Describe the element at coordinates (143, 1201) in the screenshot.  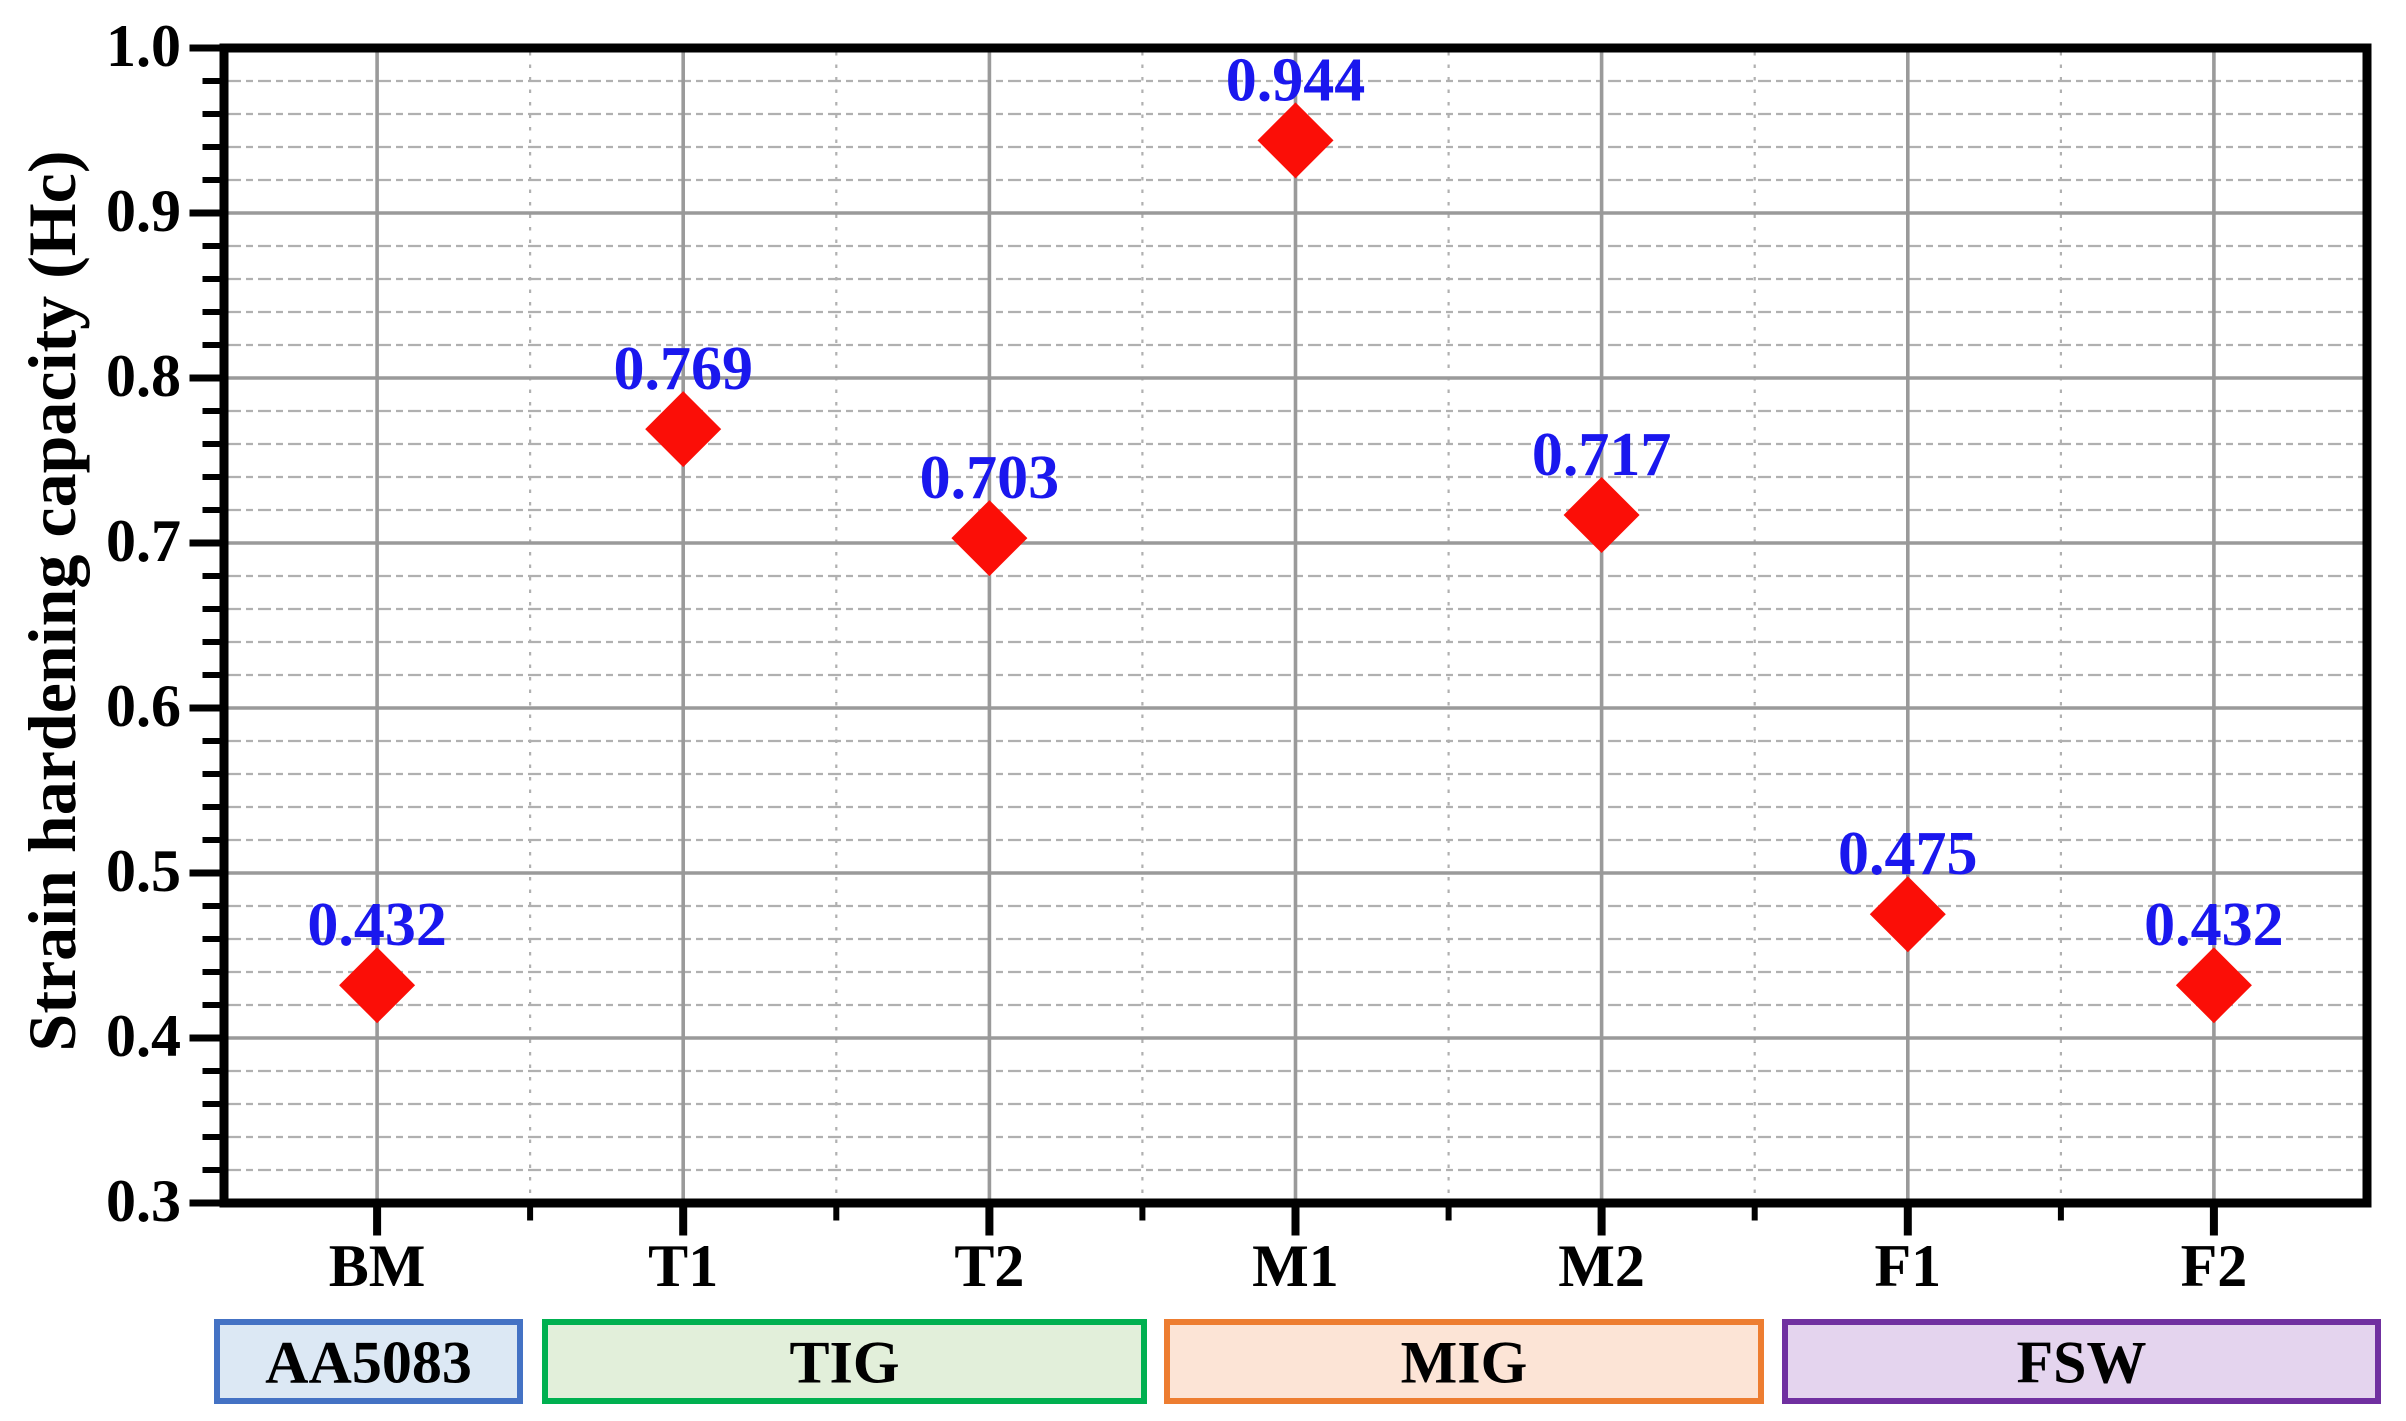
I see `svg-text: 0.3` at that location.